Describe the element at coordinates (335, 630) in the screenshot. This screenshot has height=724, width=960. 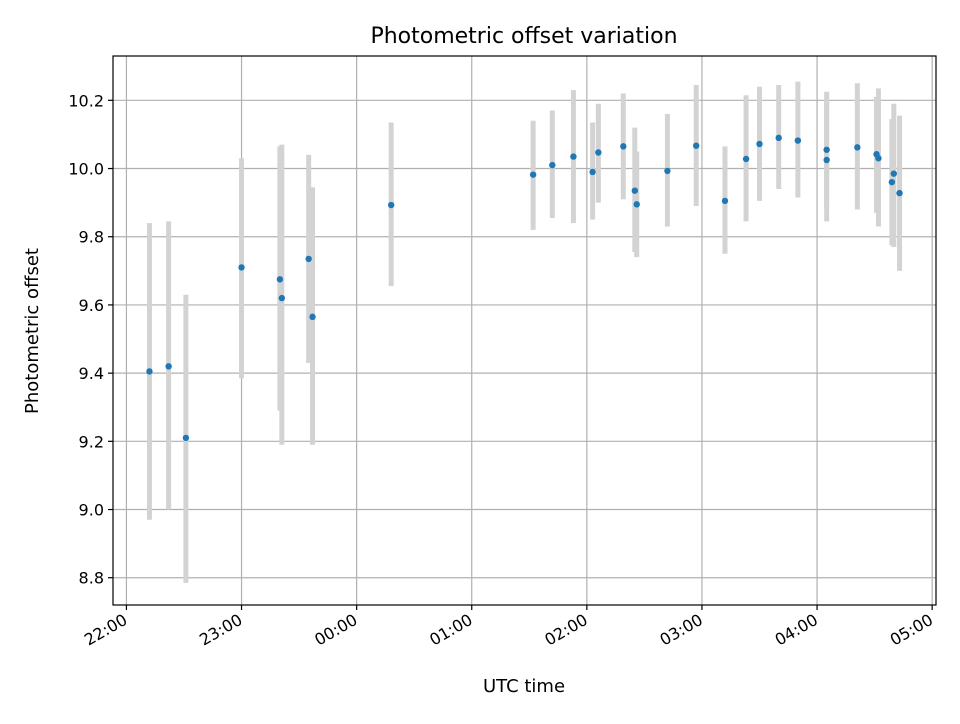
I see `x-tick-label: 00:00` at that location.